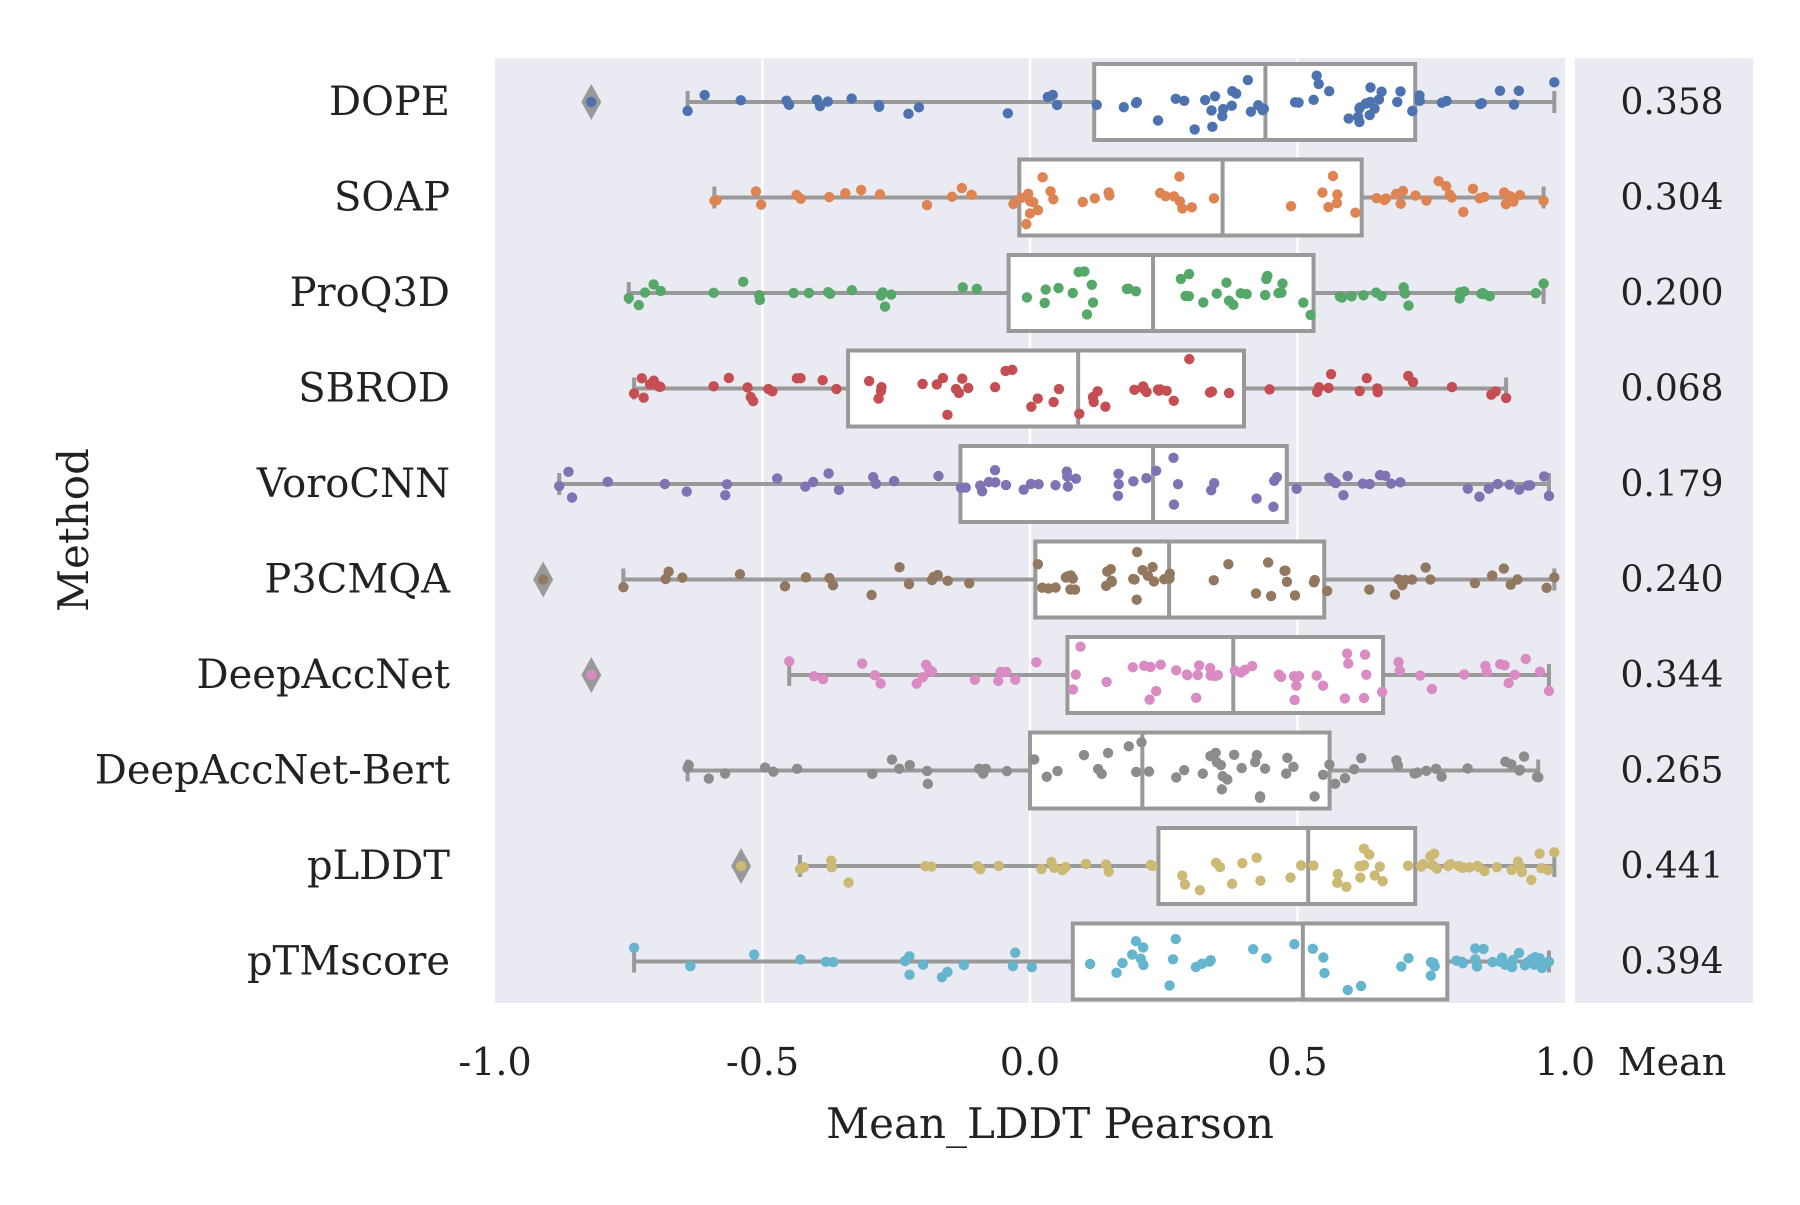 This screenshot has width=1800, height=1205. What do you see at coordinates (1671, 675) in the screenshot?
I see `mean-value: 0.344` at bounding box center [1671, 675].